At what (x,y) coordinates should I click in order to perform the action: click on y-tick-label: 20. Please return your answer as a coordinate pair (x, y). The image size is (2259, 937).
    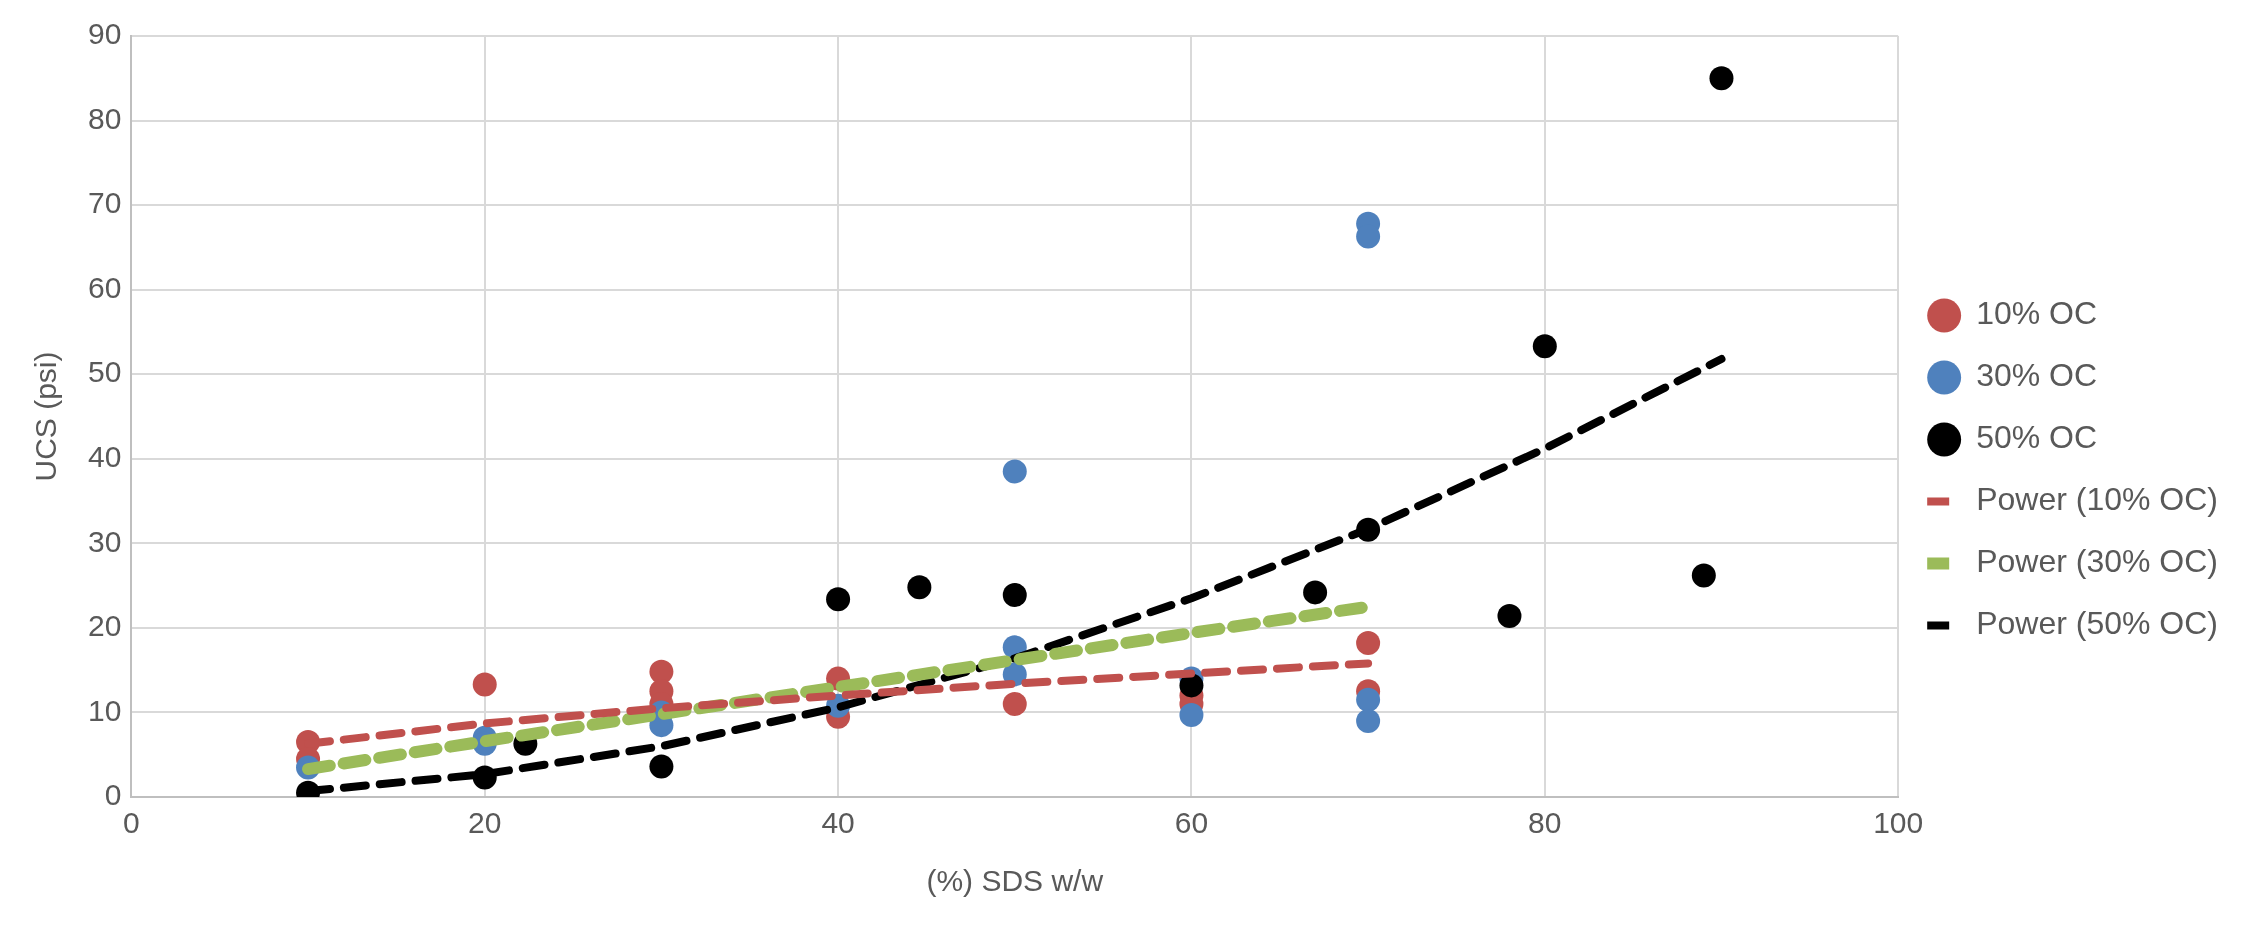
    Looking at the image, I should click on (104, 626).